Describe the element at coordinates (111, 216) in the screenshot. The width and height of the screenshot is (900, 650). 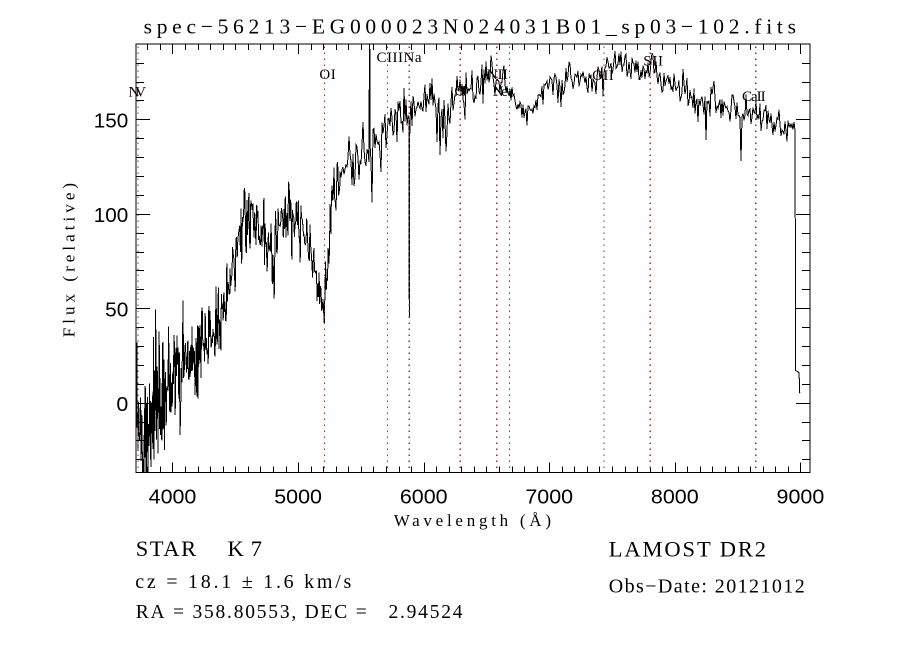
I see `svg-text: 100` at that location.